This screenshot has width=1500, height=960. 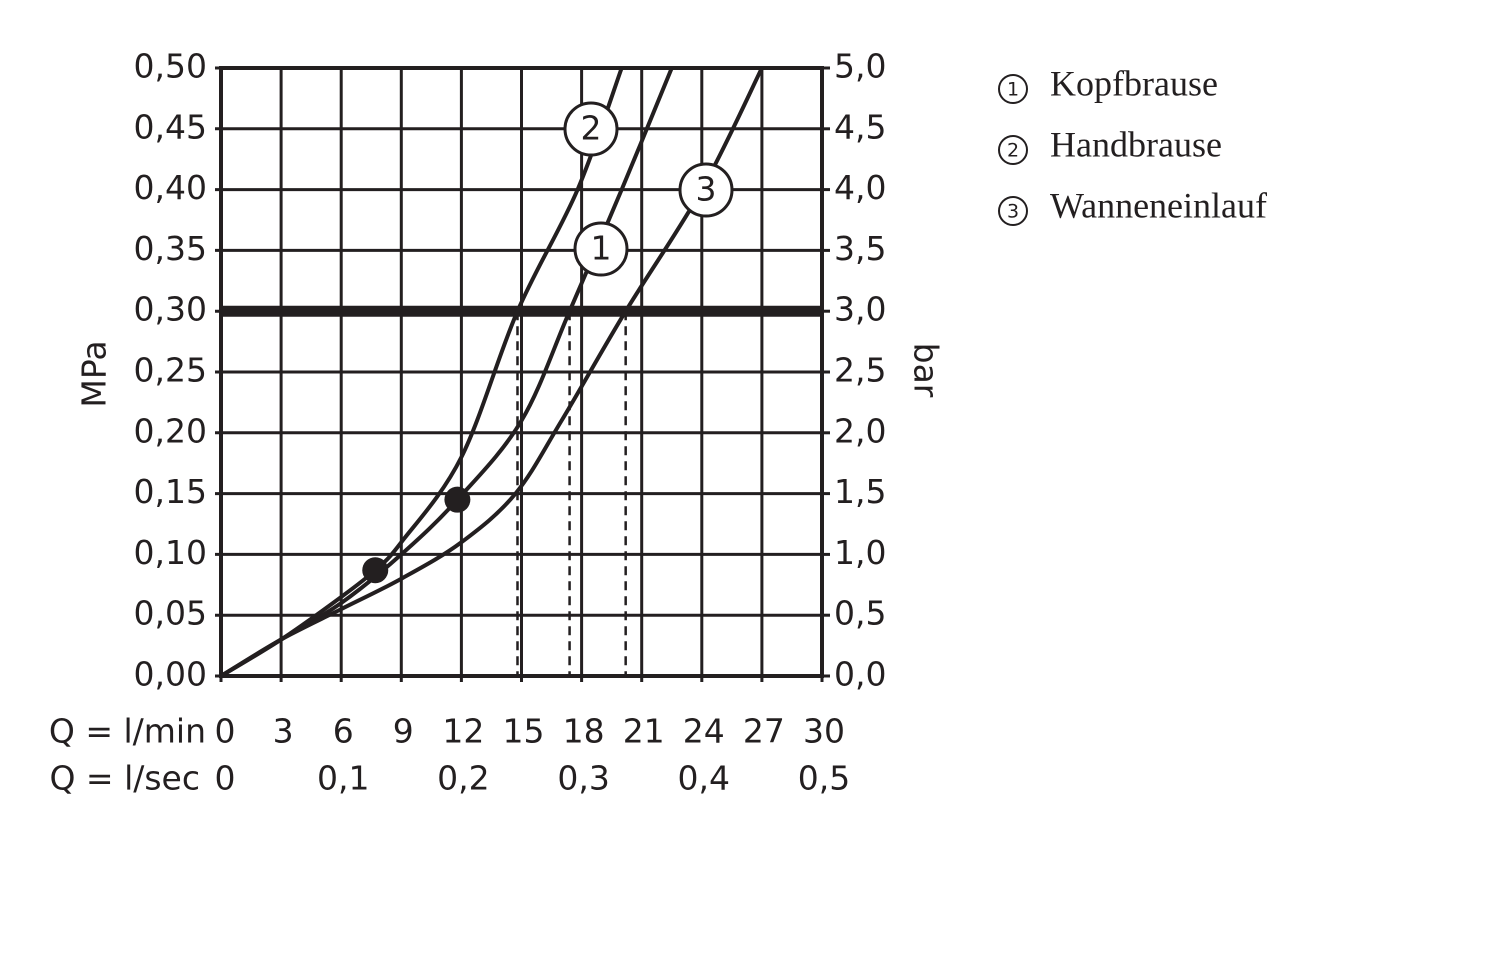 What do you see at coordinates (343, 731) in the screenshot?
I see `x-tick-label: 6` at bounding box center [343, 731].